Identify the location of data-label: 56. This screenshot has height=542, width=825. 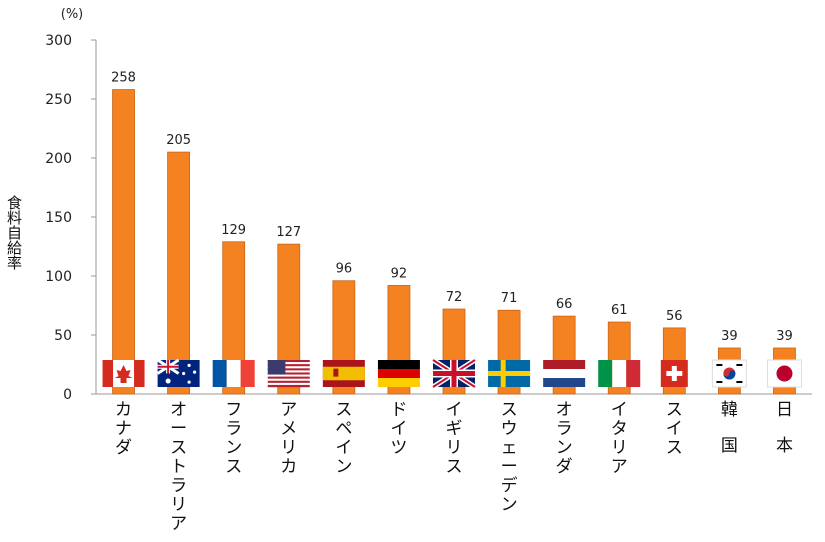
(674, 316).